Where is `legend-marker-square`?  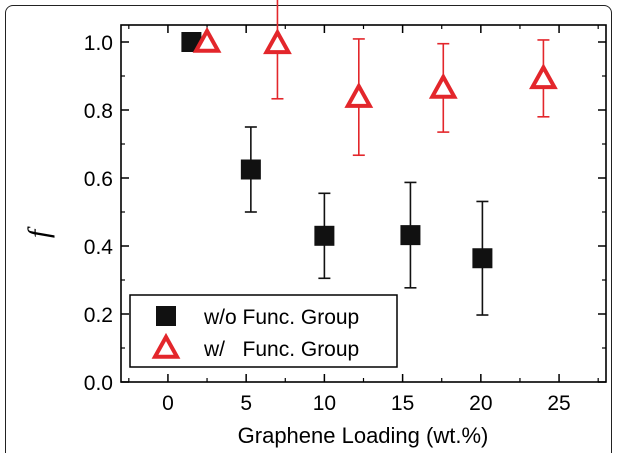
legend-marker-square is located at coordinates (166, 316).